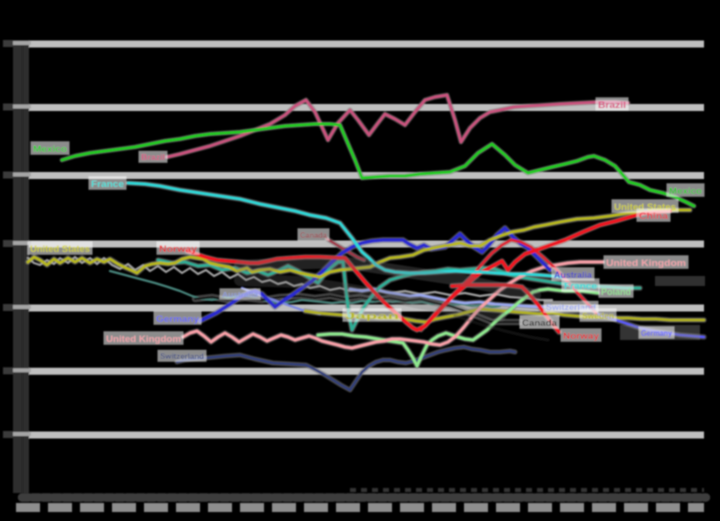 The image size is (720, 521). I want to click on svg-text: China, so click(654, 216).